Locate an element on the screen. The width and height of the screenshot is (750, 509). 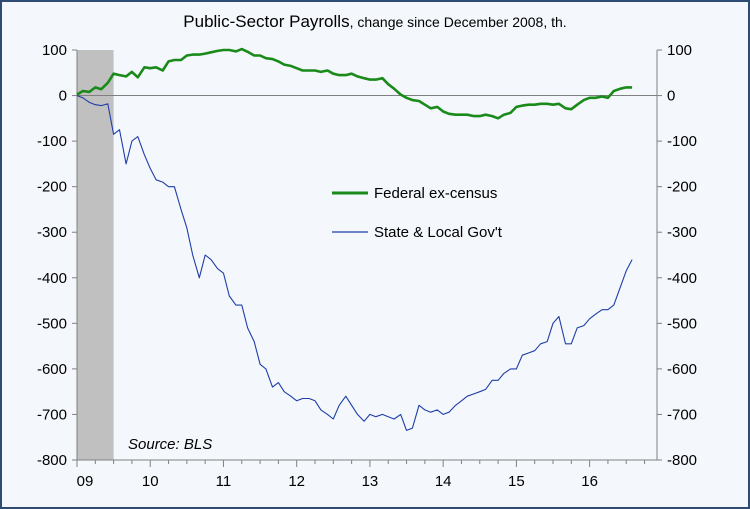
x-tick-label: 12 is located at coordinates (296, 481).